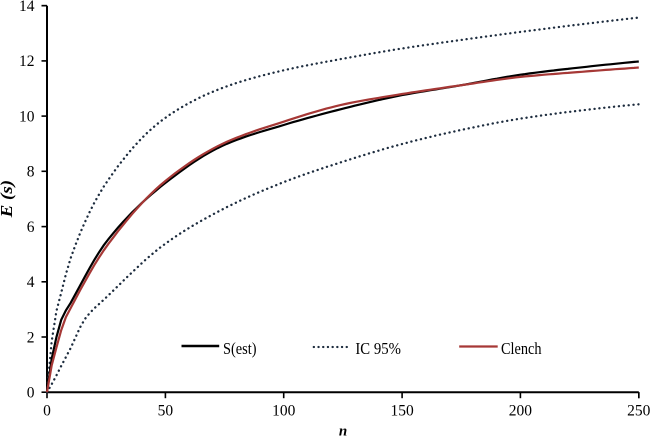 This screenshot has height=437, width=650. What do you see at coordinates (638, 411) in the screenshot?
I see `svg-text: 250` at bounding box center [638, 411].